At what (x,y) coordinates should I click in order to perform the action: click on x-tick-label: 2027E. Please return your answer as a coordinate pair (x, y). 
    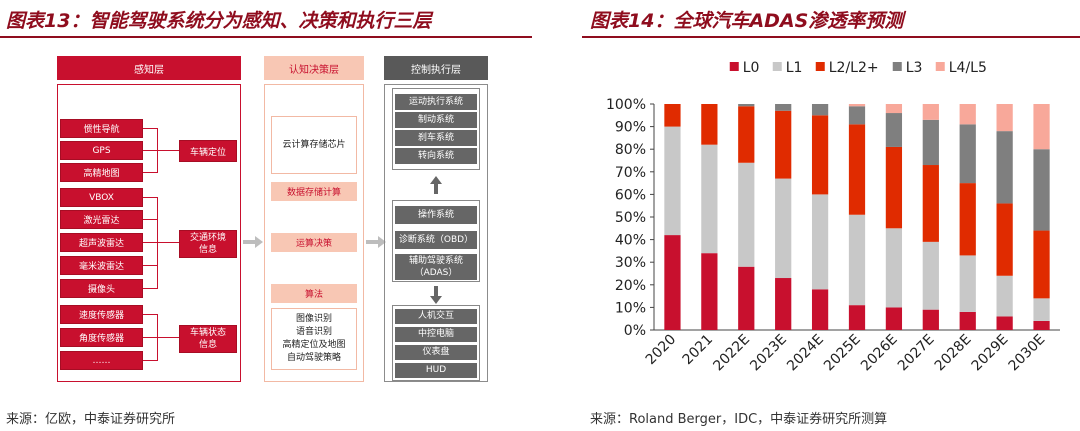
    Looking at the image, I should click on (916, 353).